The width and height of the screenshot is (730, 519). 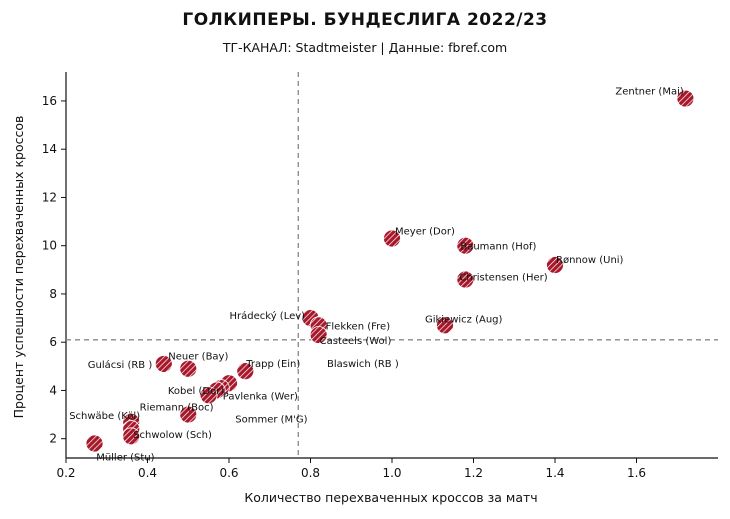 I want to click on point-label: Rønnow (Uni), so click(x=590, y=260).